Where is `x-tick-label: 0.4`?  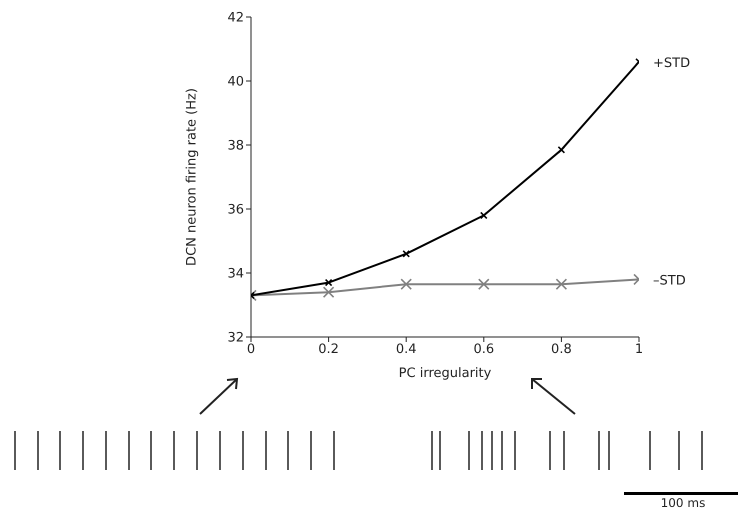 x-tick-label: 0.4 is located at coordinates (406, 350).